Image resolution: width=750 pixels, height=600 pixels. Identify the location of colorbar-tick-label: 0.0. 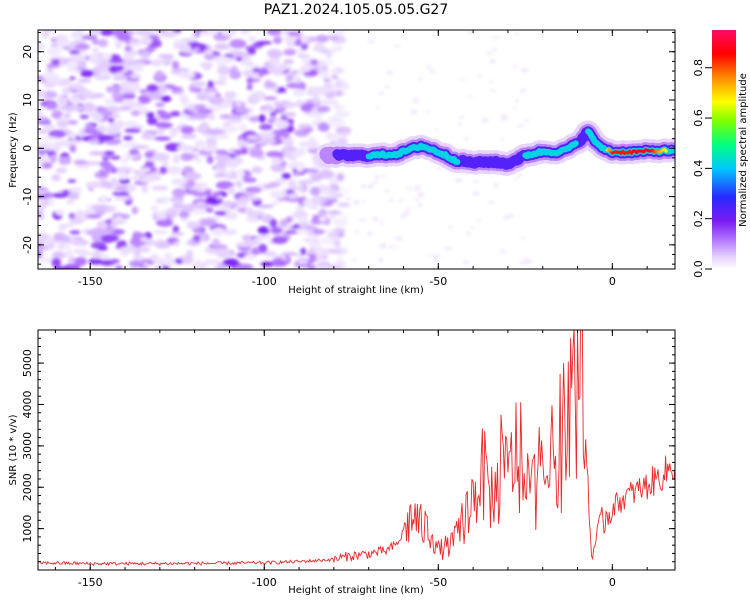
(698, 269).